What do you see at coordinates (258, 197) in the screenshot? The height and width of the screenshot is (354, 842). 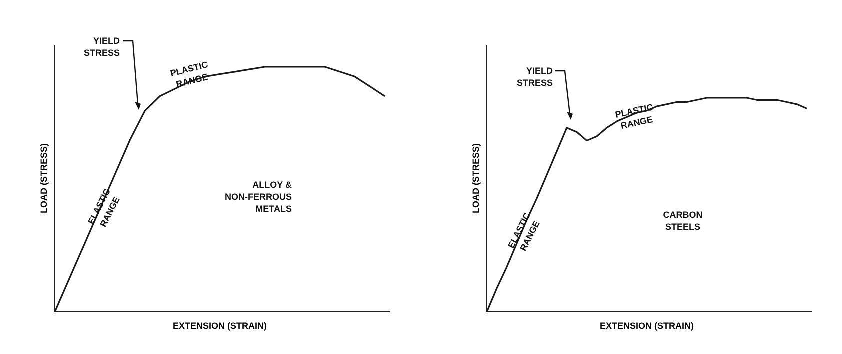 I see `annotation: ALLOY & NON-FERROUS METALS` at bounding box center [258, 197].